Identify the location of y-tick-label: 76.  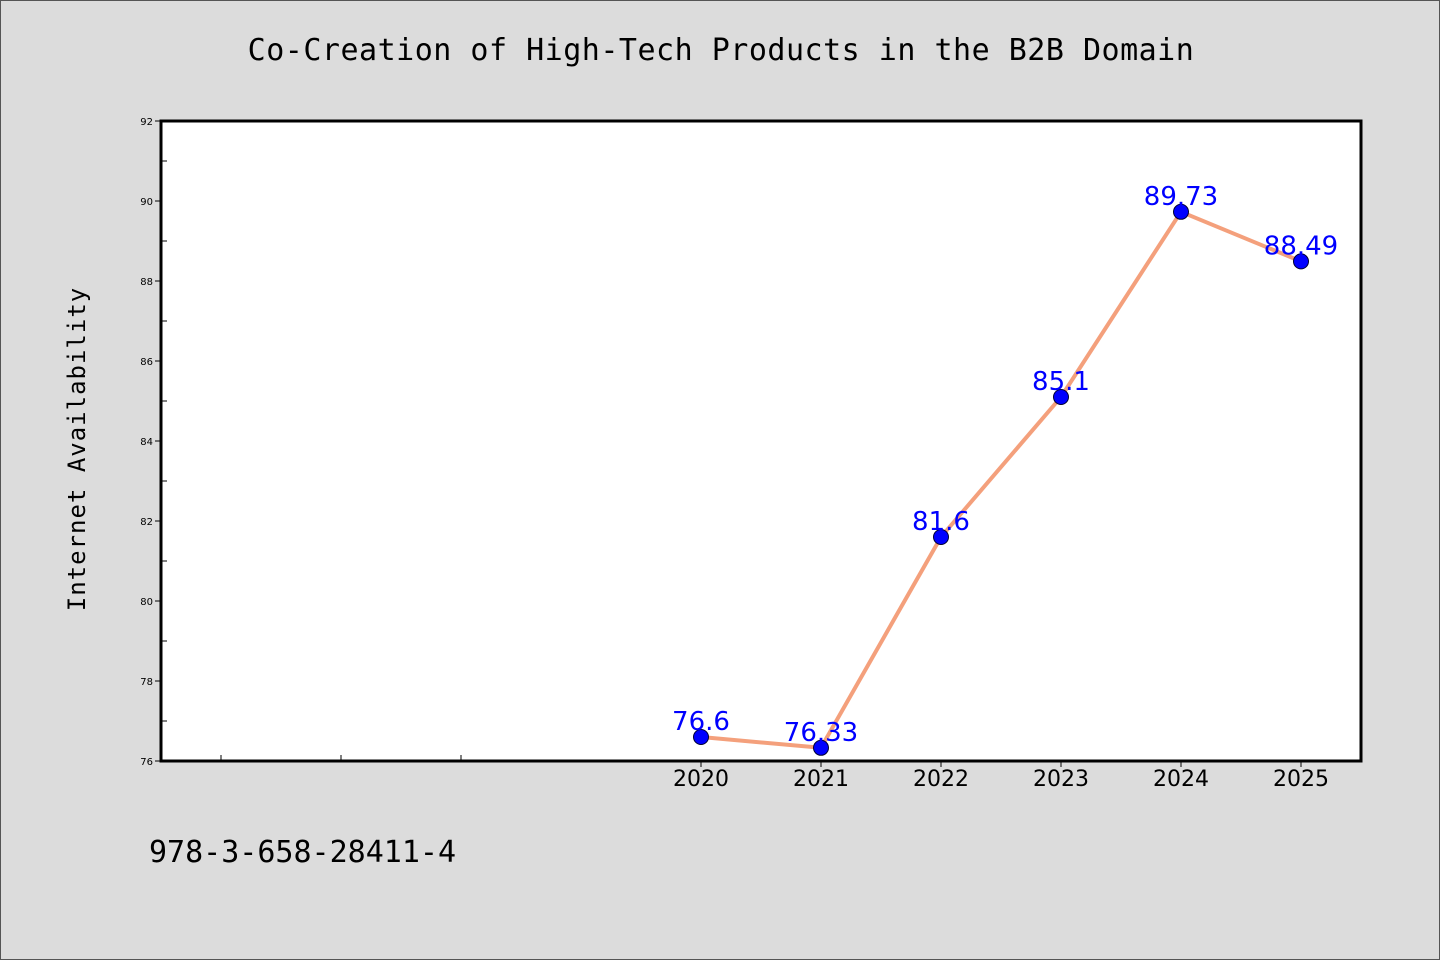
(146, 762).